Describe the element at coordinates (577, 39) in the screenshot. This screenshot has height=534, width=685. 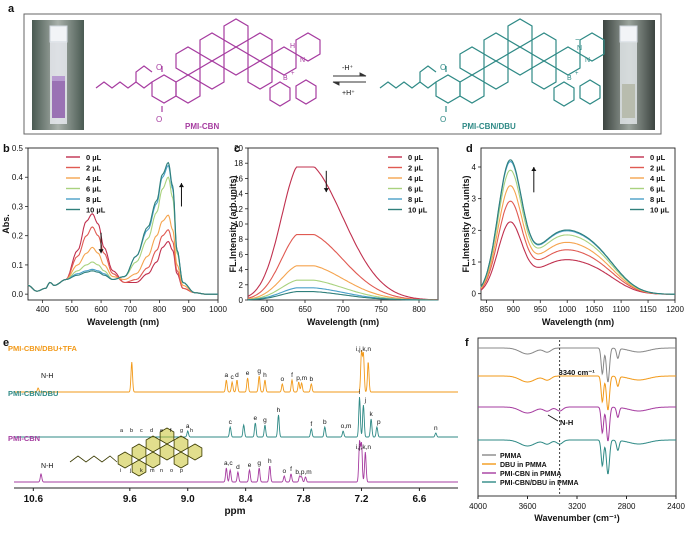
I see `minus-label: −` at that location.